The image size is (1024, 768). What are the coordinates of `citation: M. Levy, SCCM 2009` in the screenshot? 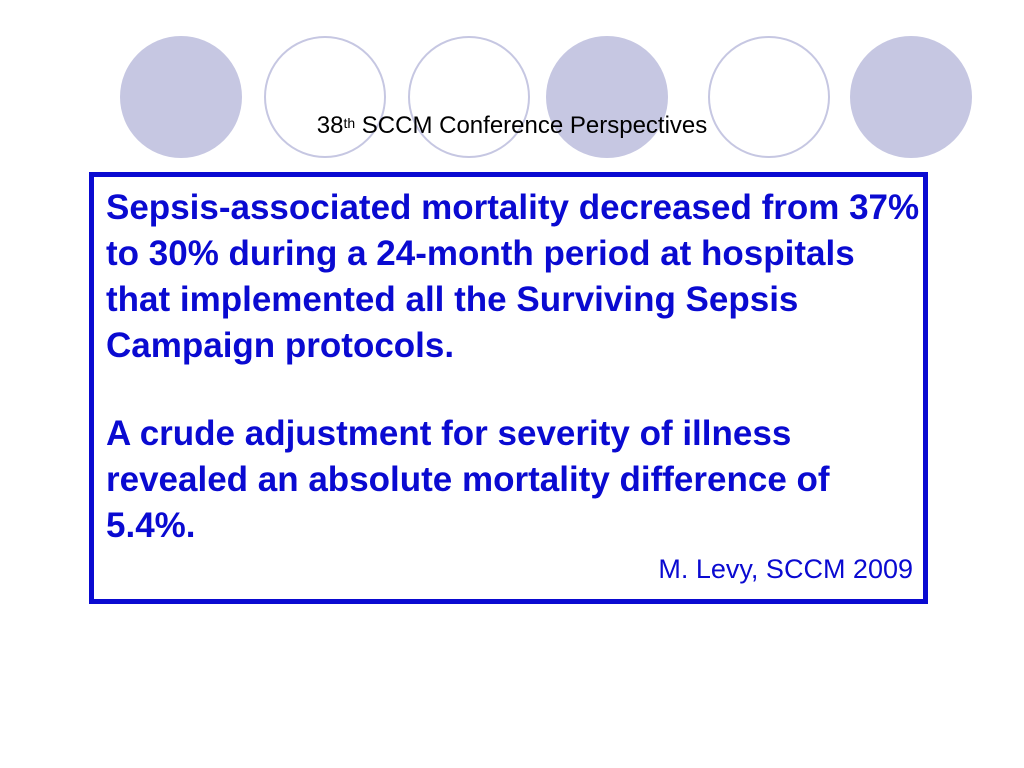 It's located at (785, 569).